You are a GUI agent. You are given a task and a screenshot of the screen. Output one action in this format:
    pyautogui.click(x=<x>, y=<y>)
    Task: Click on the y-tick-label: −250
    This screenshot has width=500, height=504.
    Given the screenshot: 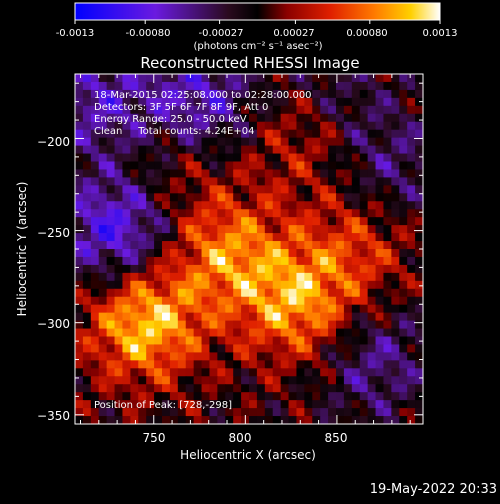 What is the action you would take?
    pyautogui.click(x=53, y=233)
    